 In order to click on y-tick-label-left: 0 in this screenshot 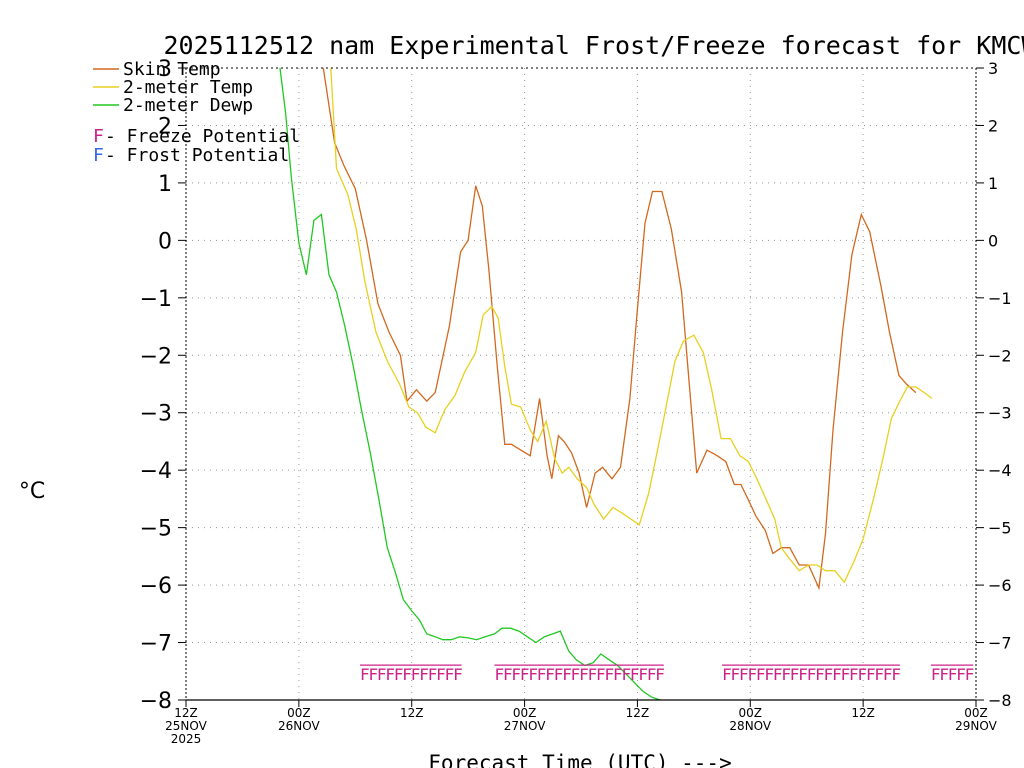, I will do `click(165, 241)`.